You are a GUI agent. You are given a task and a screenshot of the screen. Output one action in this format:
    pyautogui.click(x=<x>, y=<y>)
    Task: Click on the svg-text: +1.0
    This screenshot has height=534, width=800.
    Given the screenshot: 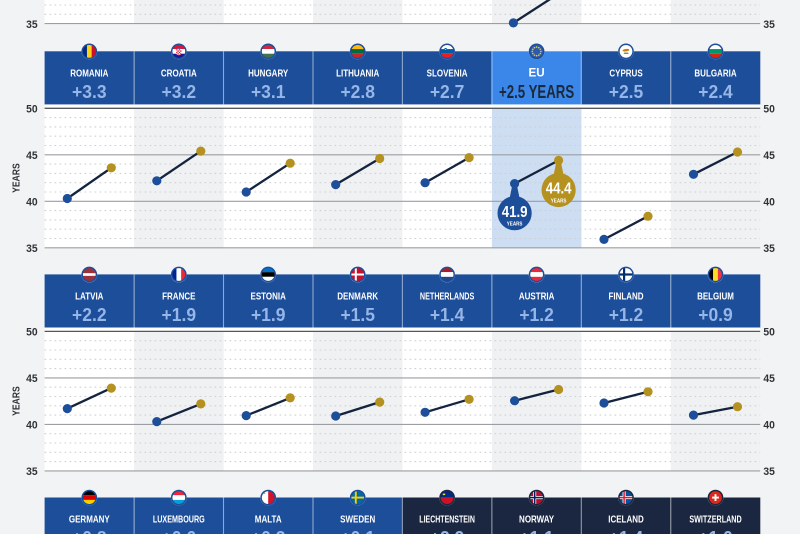 What is the action you would take?
    pyautogui.click(x=715, y=531)
    